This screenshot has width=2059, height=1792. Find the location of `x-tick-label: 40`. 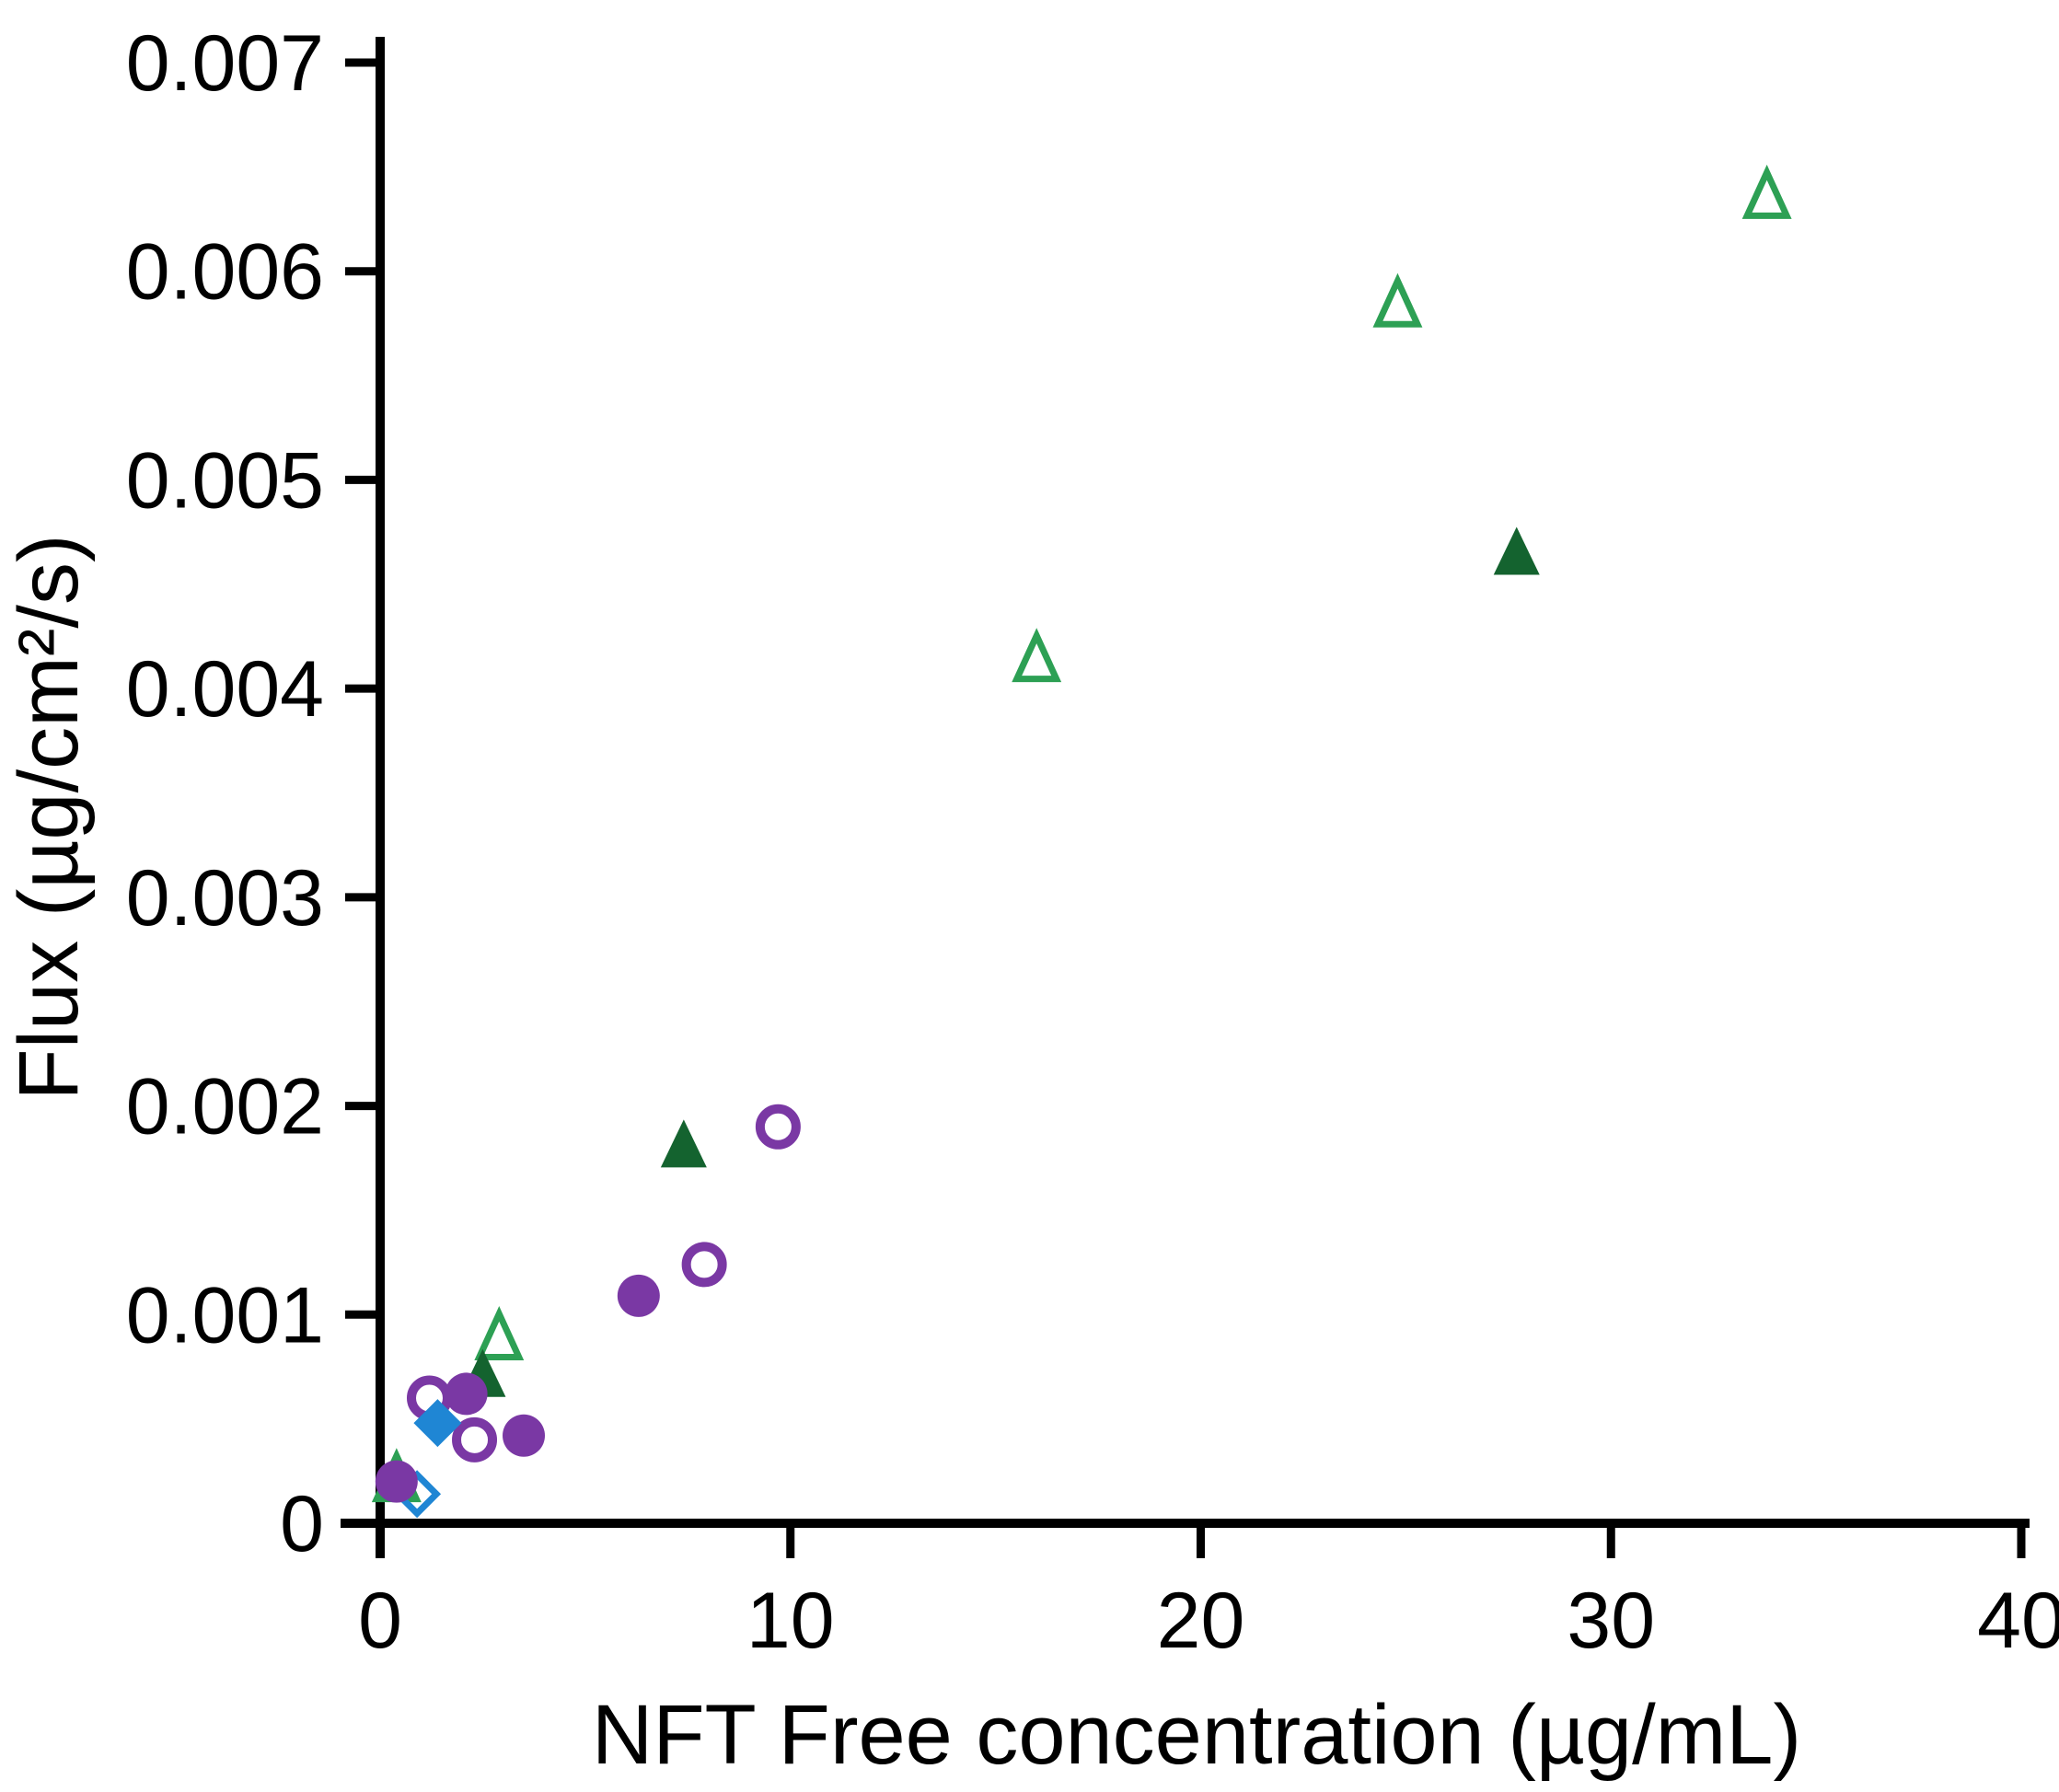

x-tick-label: 40 is located at coordinates (2018, 1621).